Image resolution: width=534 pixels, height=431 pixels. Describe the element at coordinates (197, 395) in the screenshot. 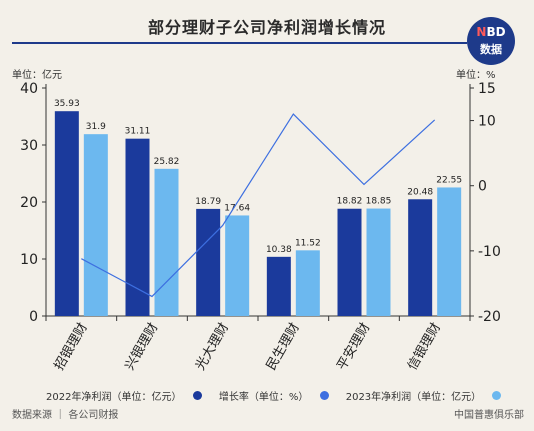

I see `legend-2022-swatch` at that location.